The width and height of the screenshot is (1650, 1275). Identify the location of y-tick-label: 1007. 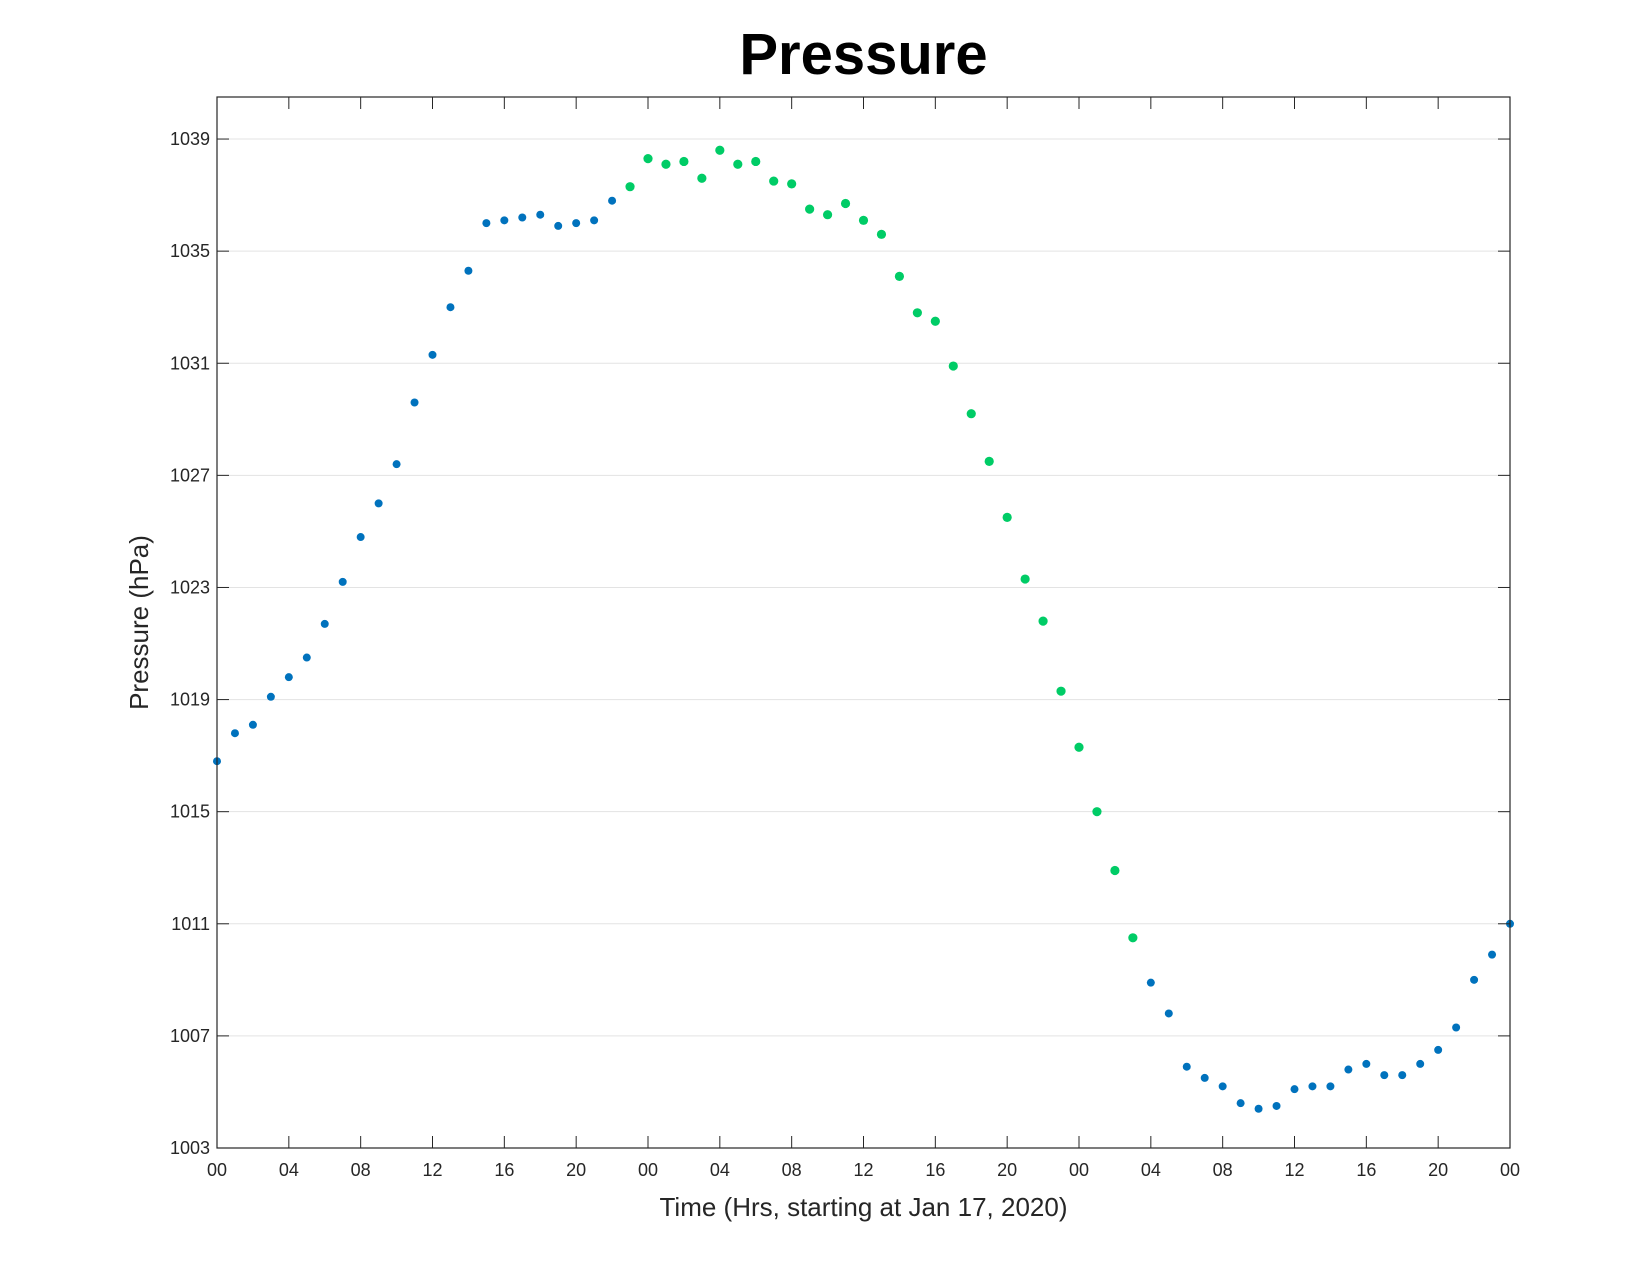
(190, 1036).